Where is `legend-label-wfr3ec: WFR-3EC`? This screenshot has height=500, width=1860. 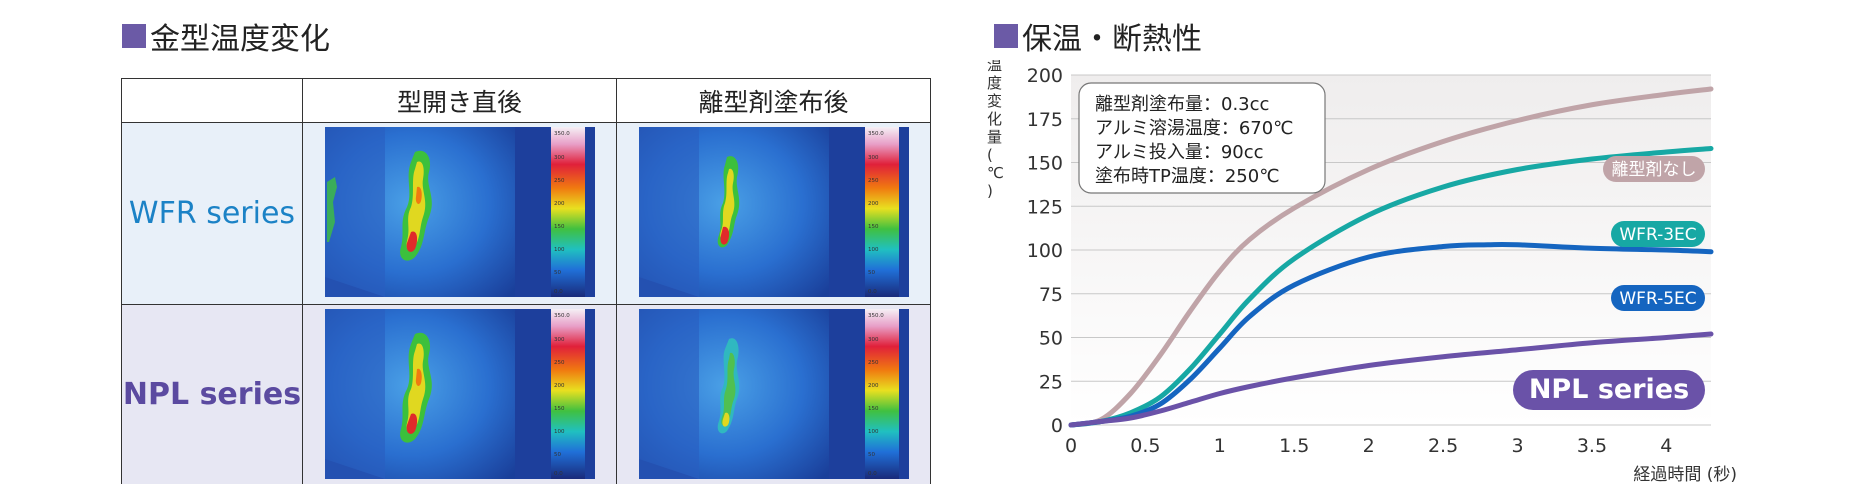
legend-label-wfr3ec: WFR-3EC is located at coordinates (1658, 234).